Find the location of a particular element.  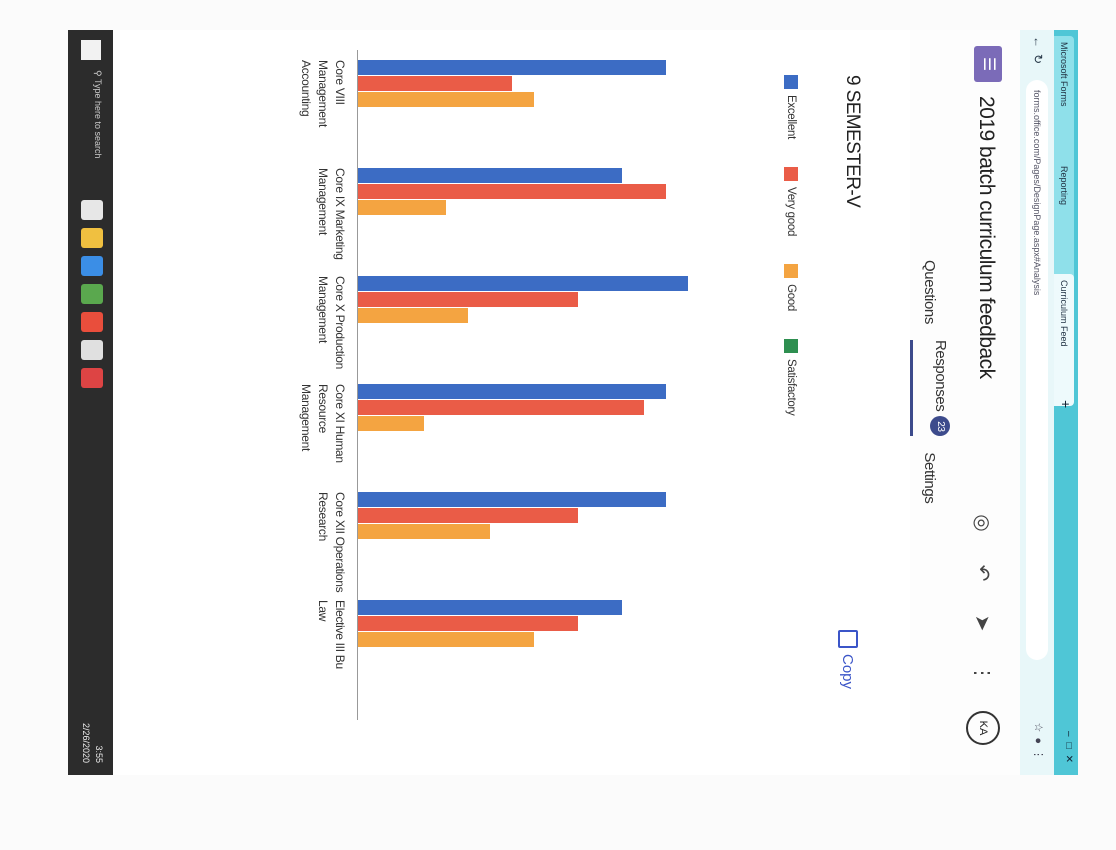

tray-date: 2/26/2020 is located at coordinates (86, 742).